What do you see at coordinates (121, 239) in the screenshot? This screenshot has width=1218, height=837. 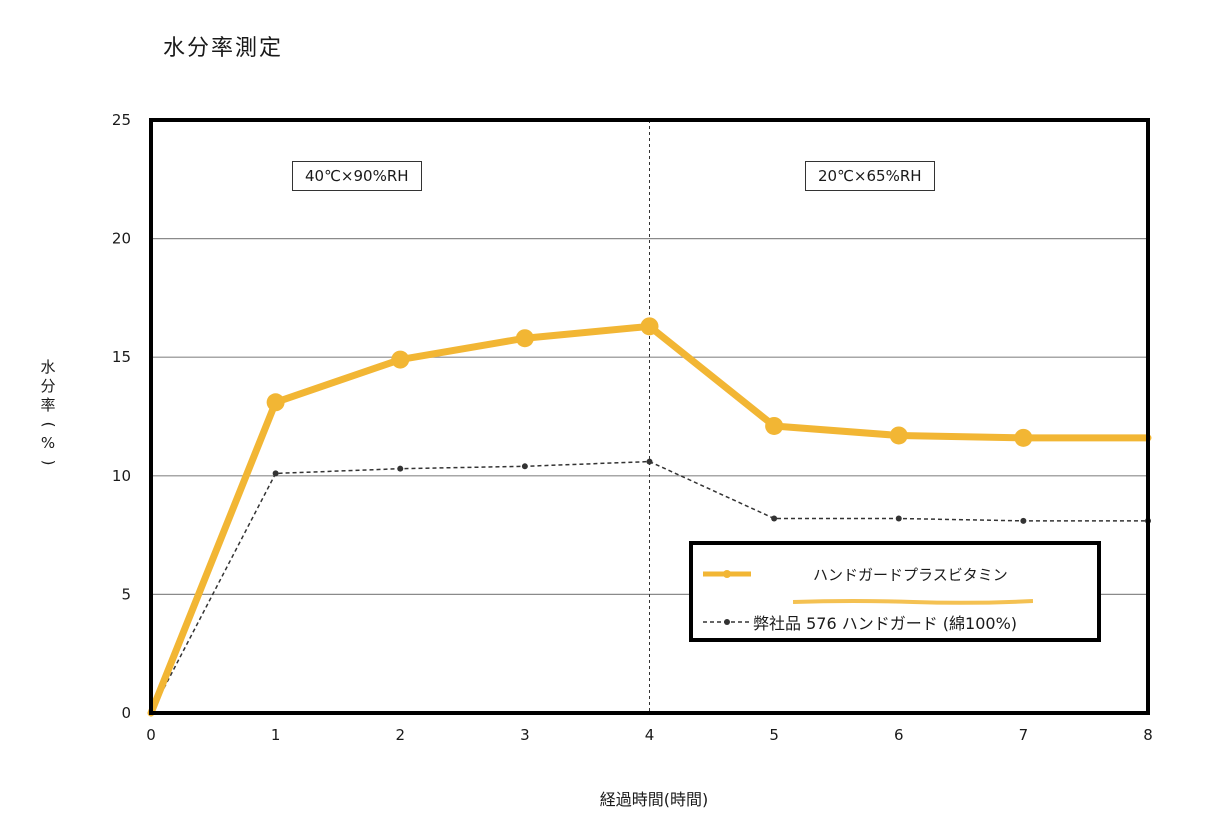 I see `y-tick-label: 20` at bounding box center [121, 239].